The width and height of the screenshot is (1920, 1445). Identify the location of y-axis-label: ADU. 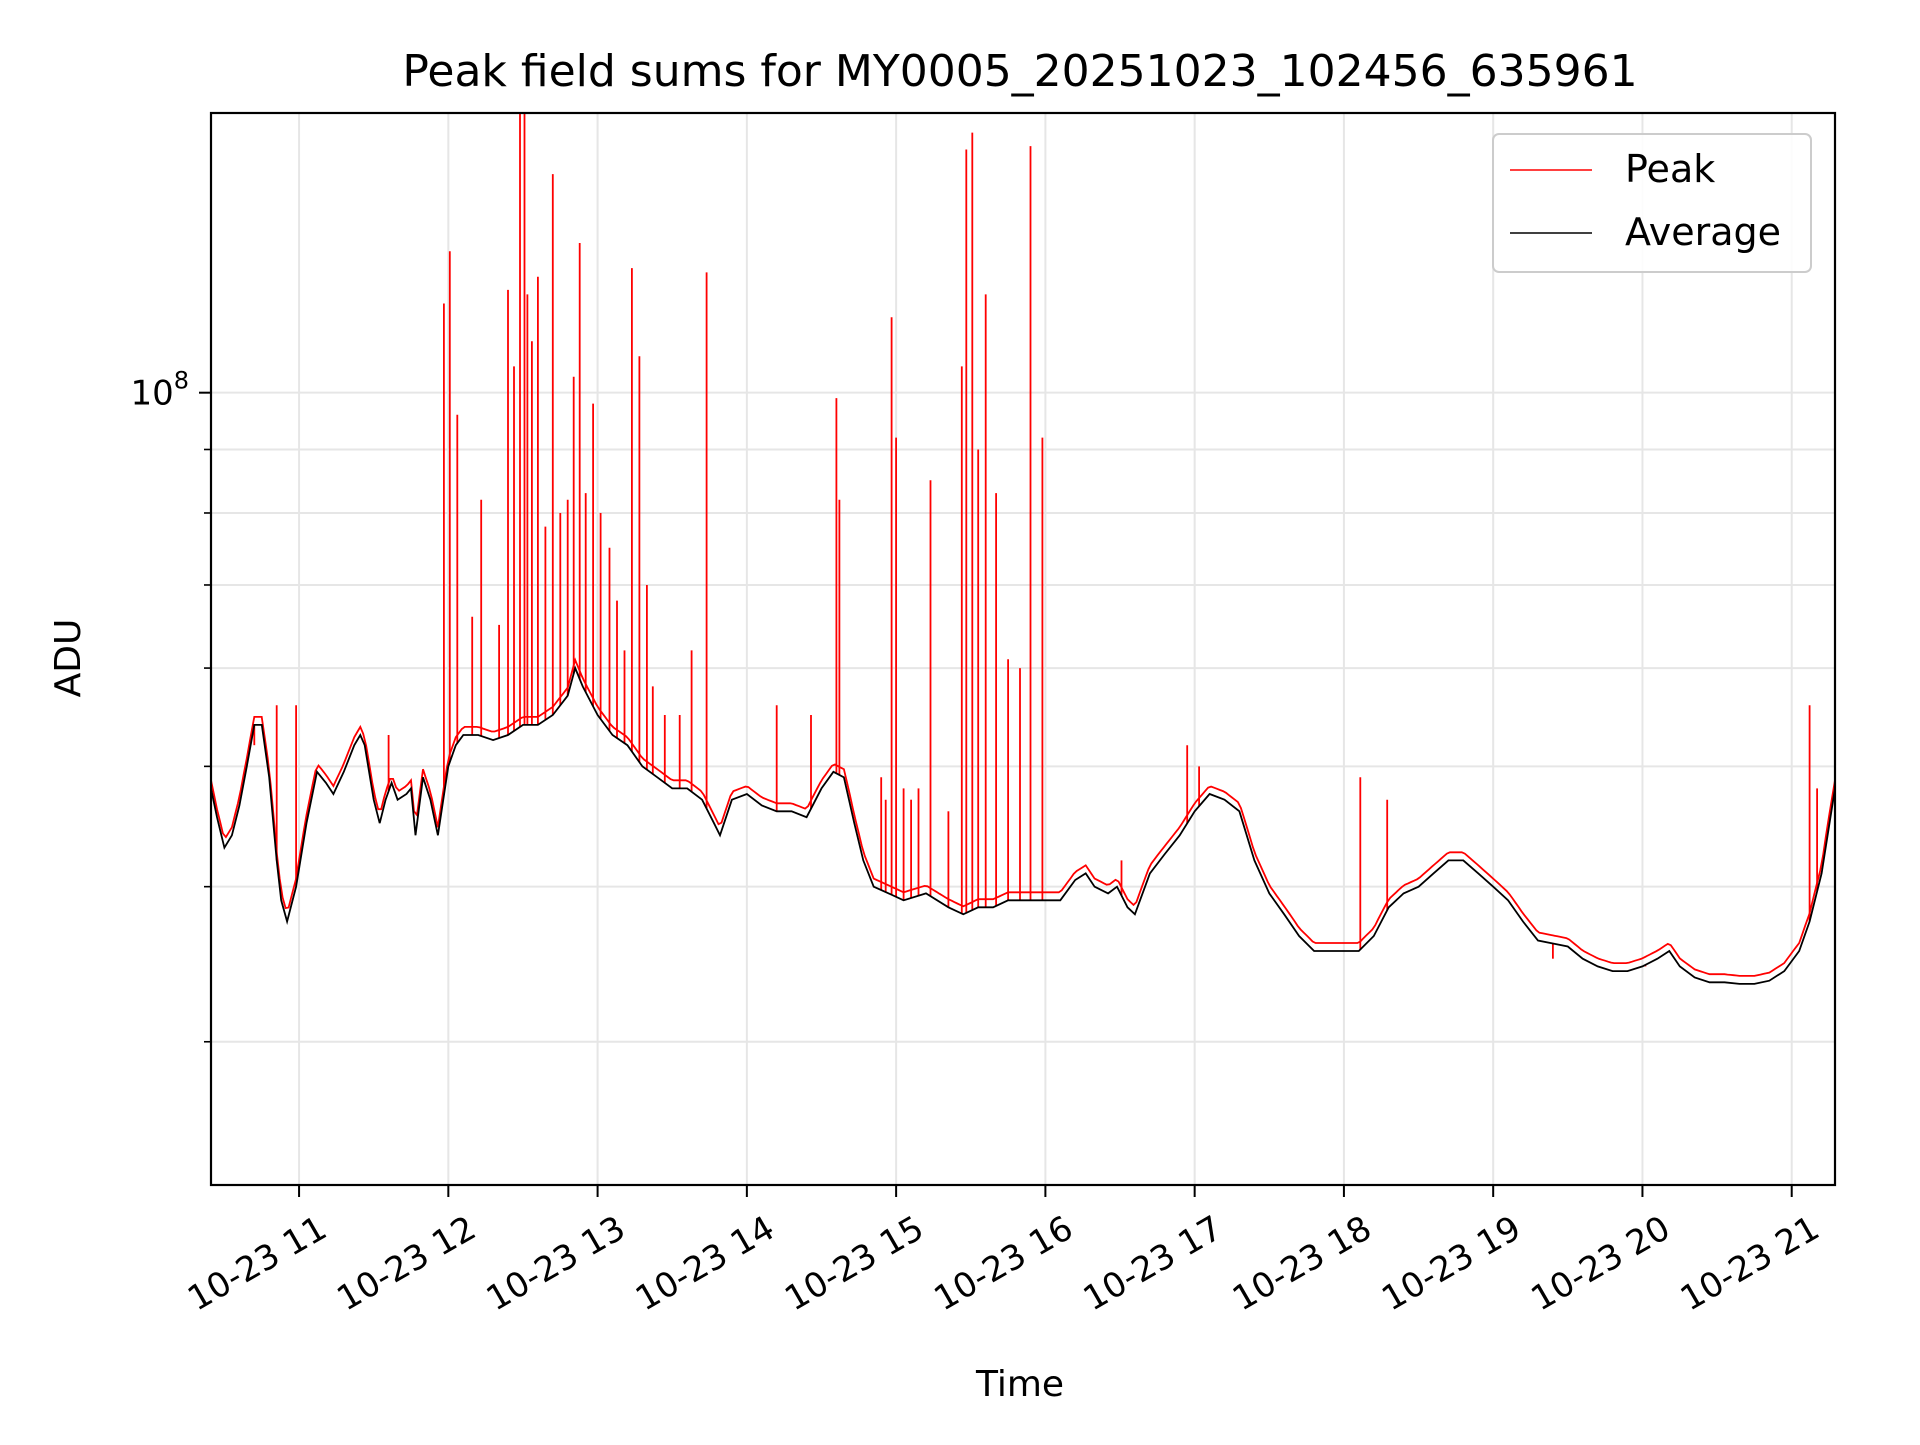
(68, 658).